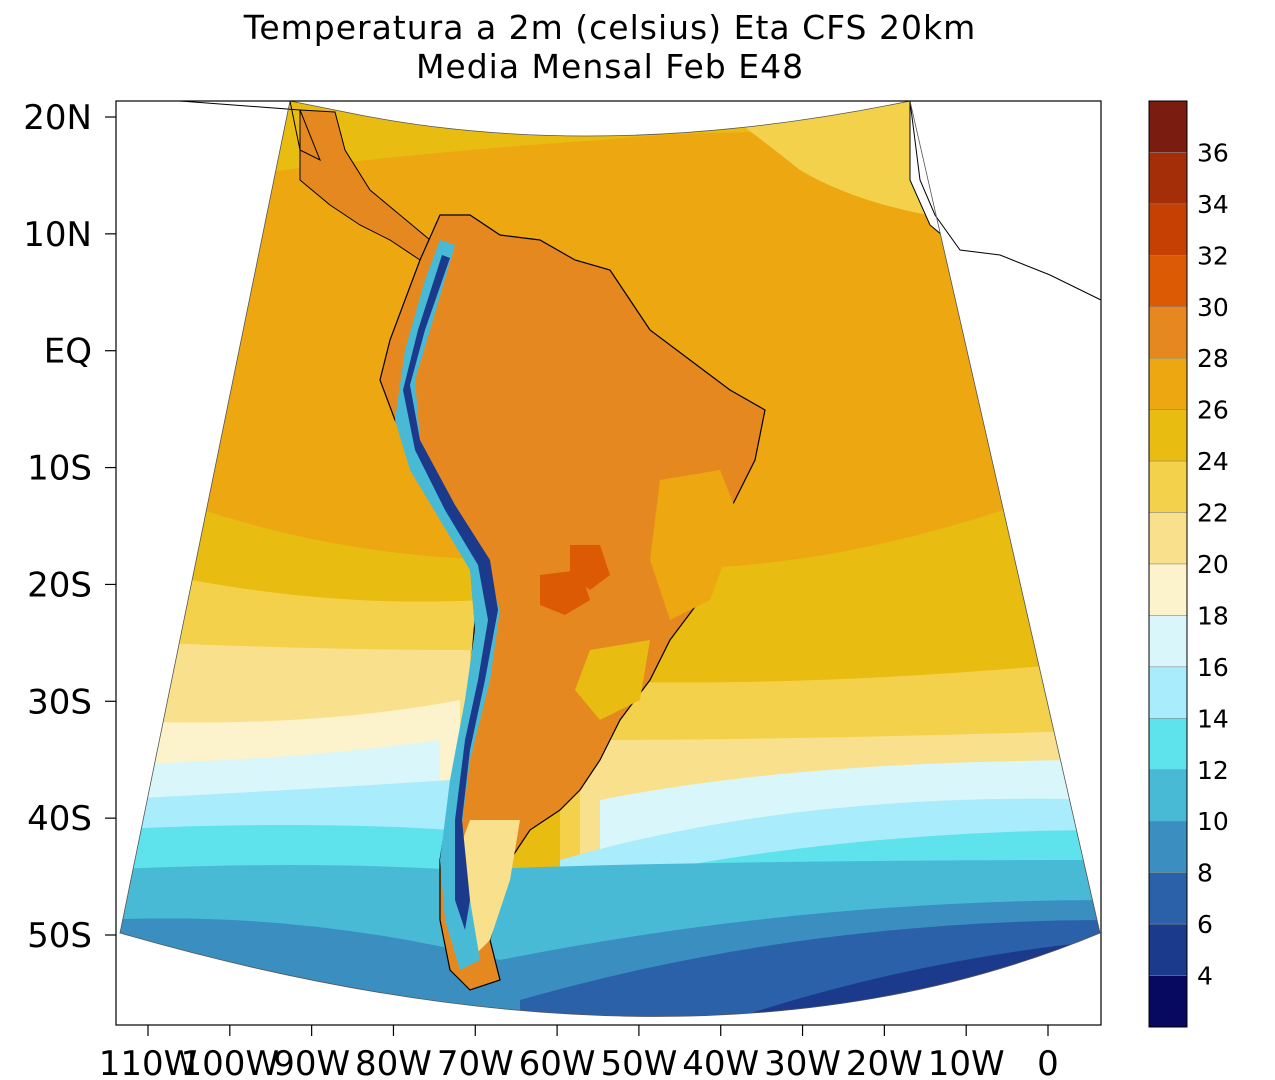 The width and height of the screenshot is (1275, 1080). Describe the element at coordinates (1213, 770) in the screenshot. I see `colorbar-label: 12` at that location.